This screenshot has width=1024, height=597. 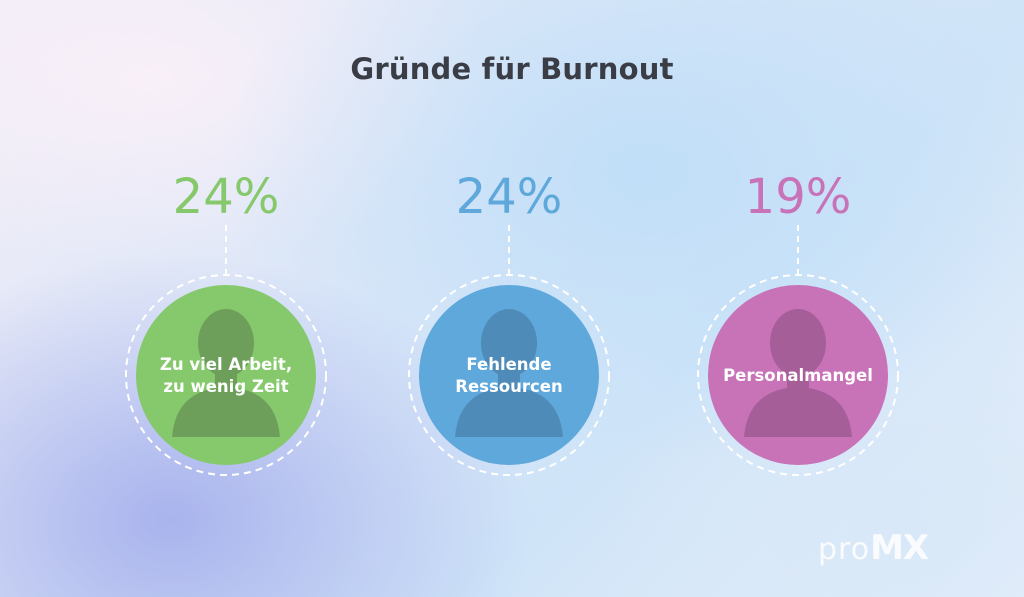 What do you see at coordinates (226, 364) in the screenshot?
I see `category-label: Zu viel Arbeit,` at bounding box center [226, 364].